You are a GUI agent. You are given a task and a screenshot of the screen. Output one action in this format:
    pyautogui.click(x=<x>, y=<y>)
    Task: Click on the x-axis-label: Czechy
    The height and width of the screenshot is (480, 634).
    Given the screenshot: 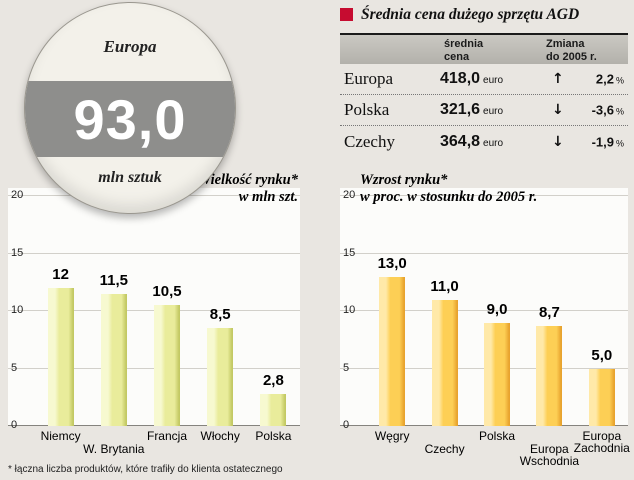 What is the action you would take?
    pyautogui.click(x=444, y=449)
    